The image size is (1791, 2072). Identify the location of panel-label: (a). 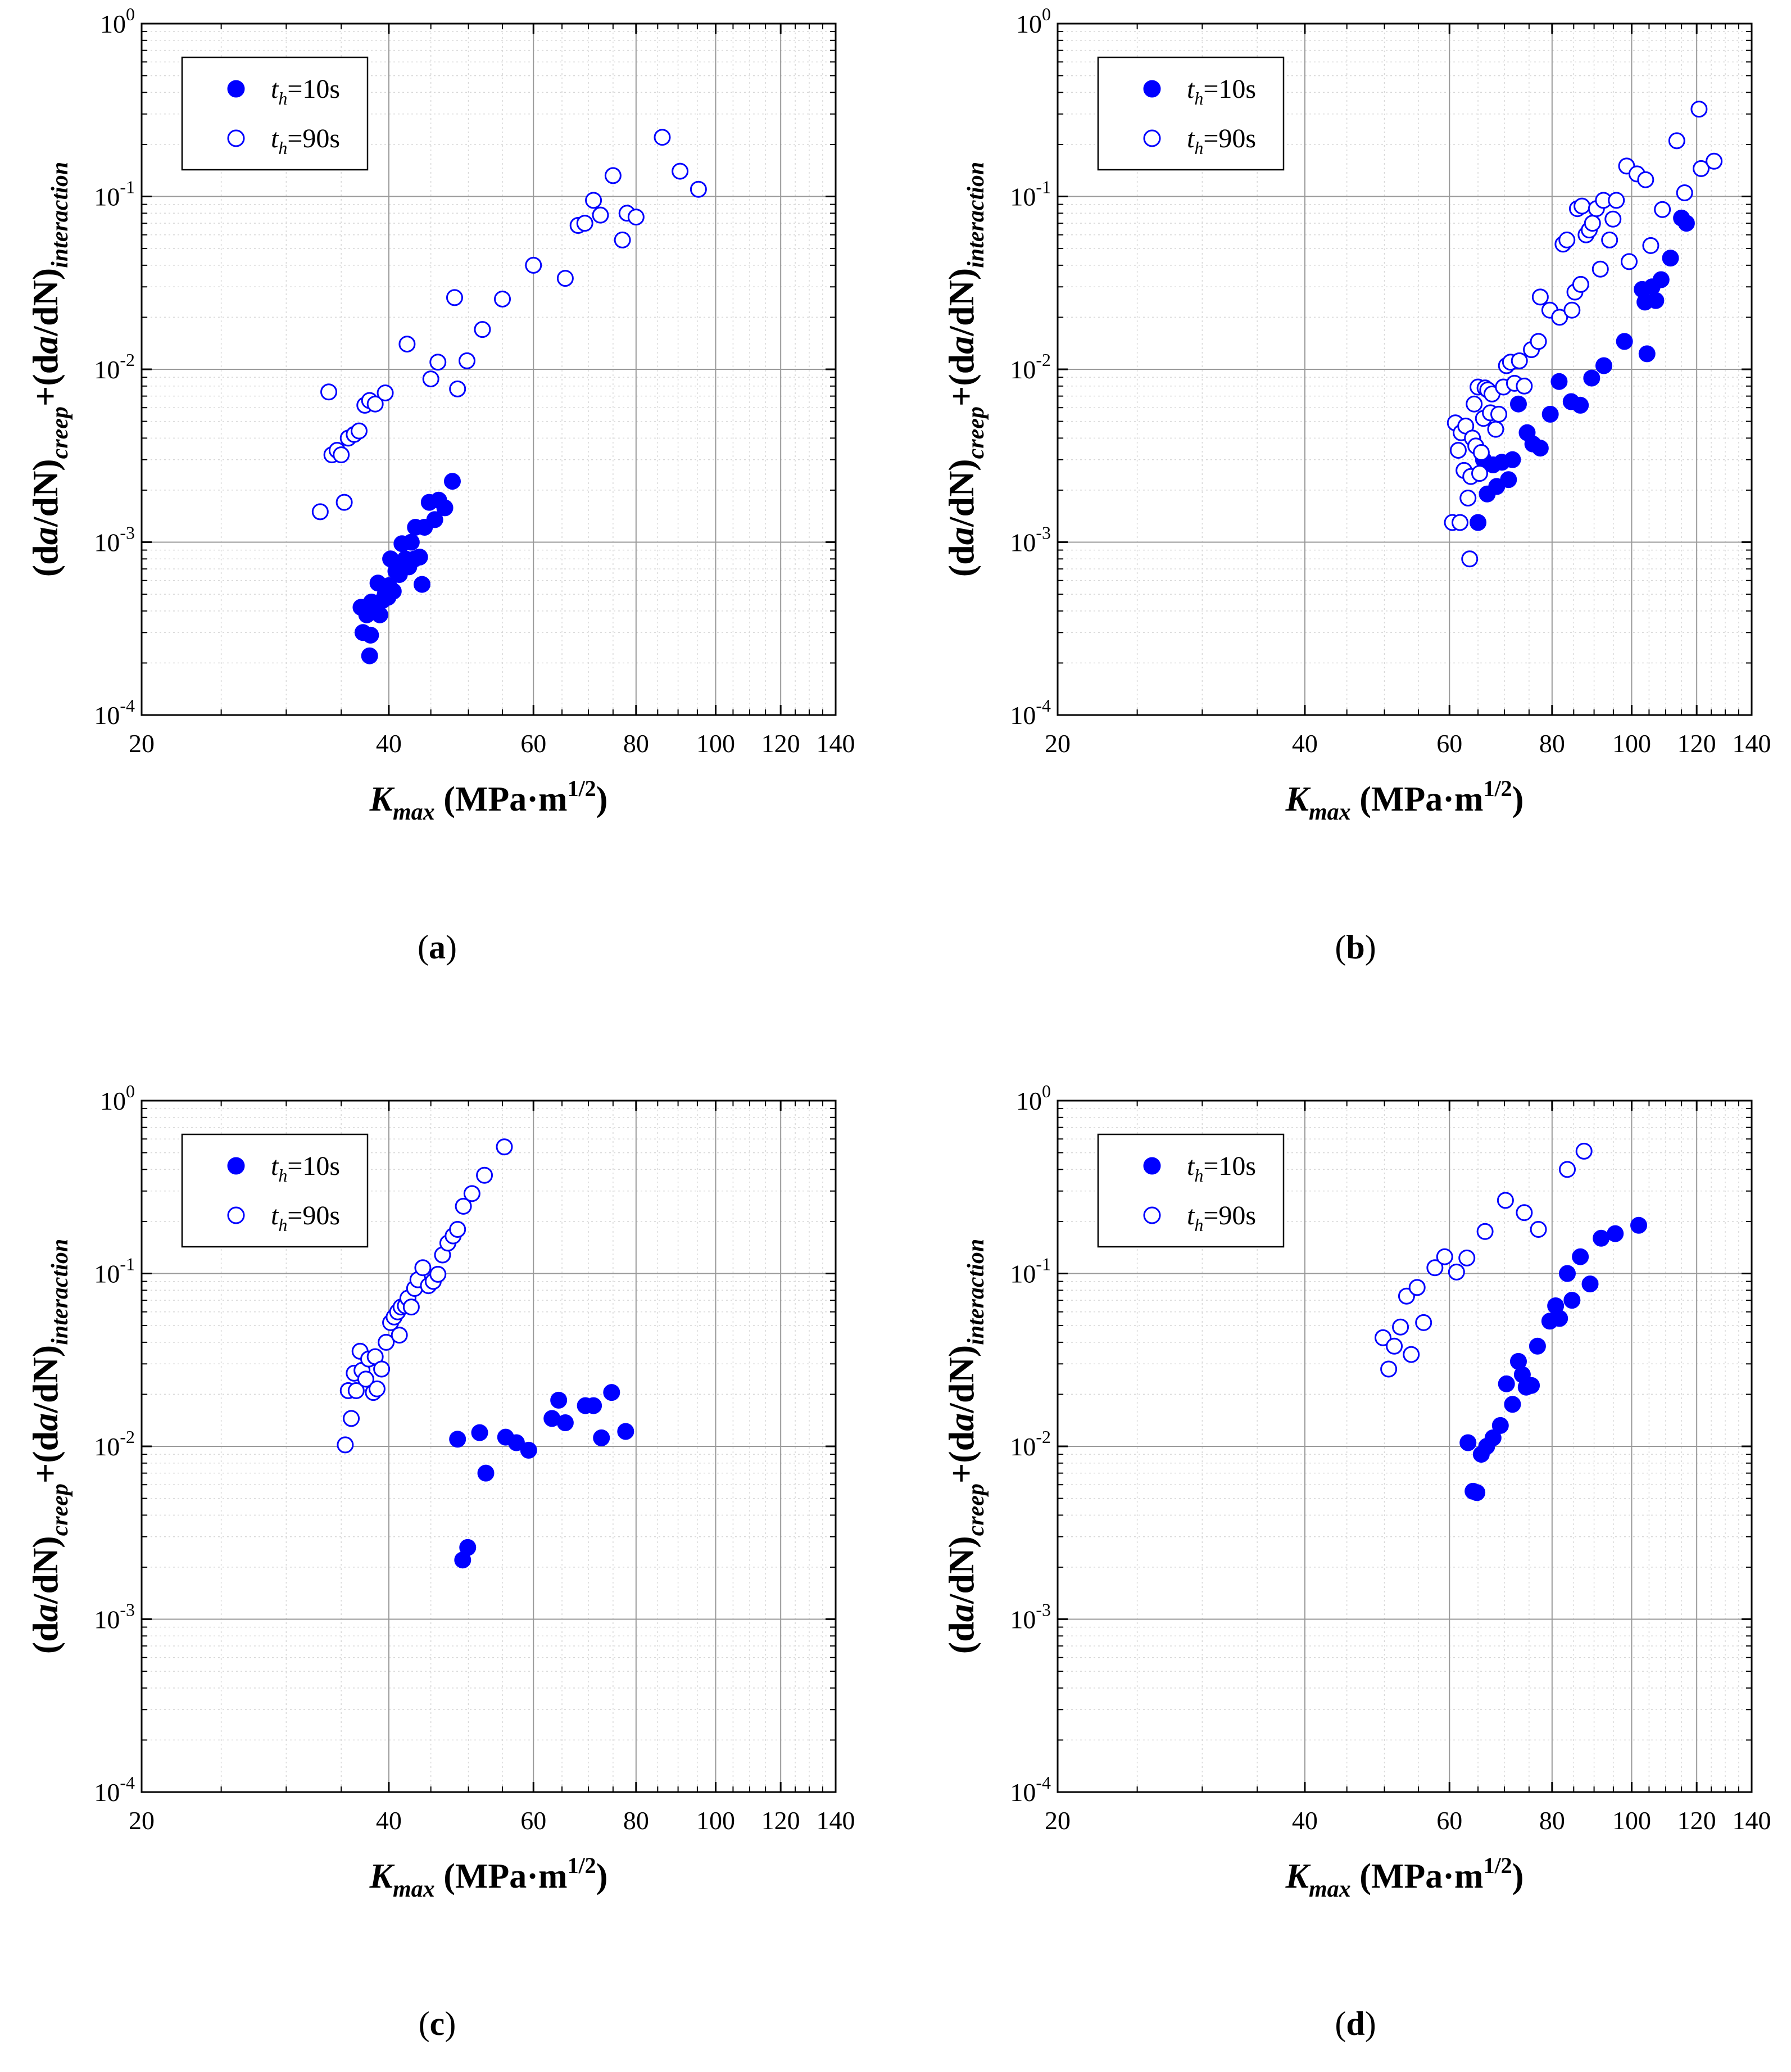
(437, 947).